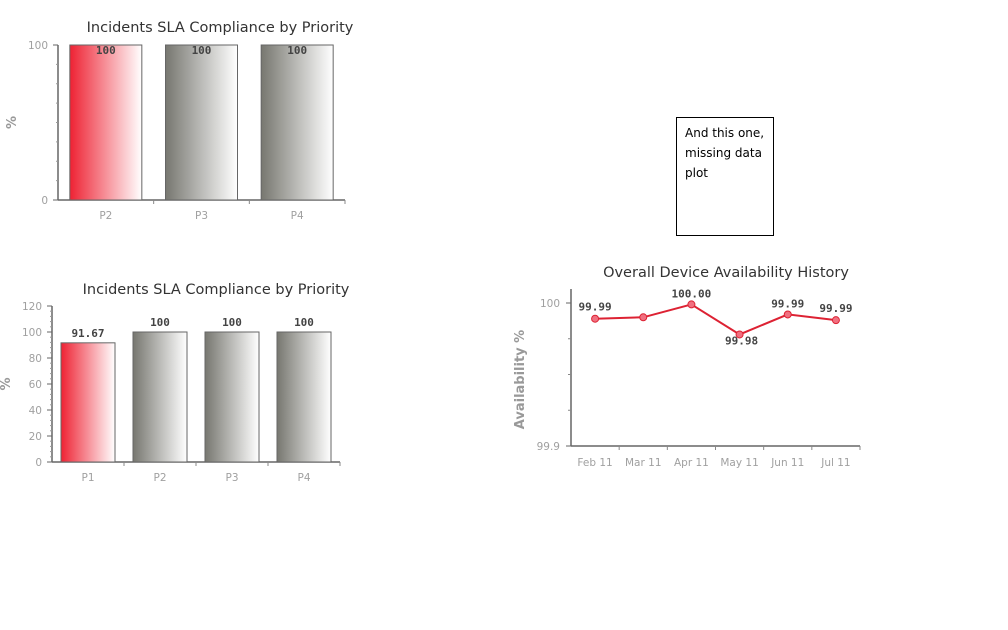  What do you see at coordinates (35, 437) in the screenshot?
I see `y-tick-label: 20` at bounding box center [35, 437].